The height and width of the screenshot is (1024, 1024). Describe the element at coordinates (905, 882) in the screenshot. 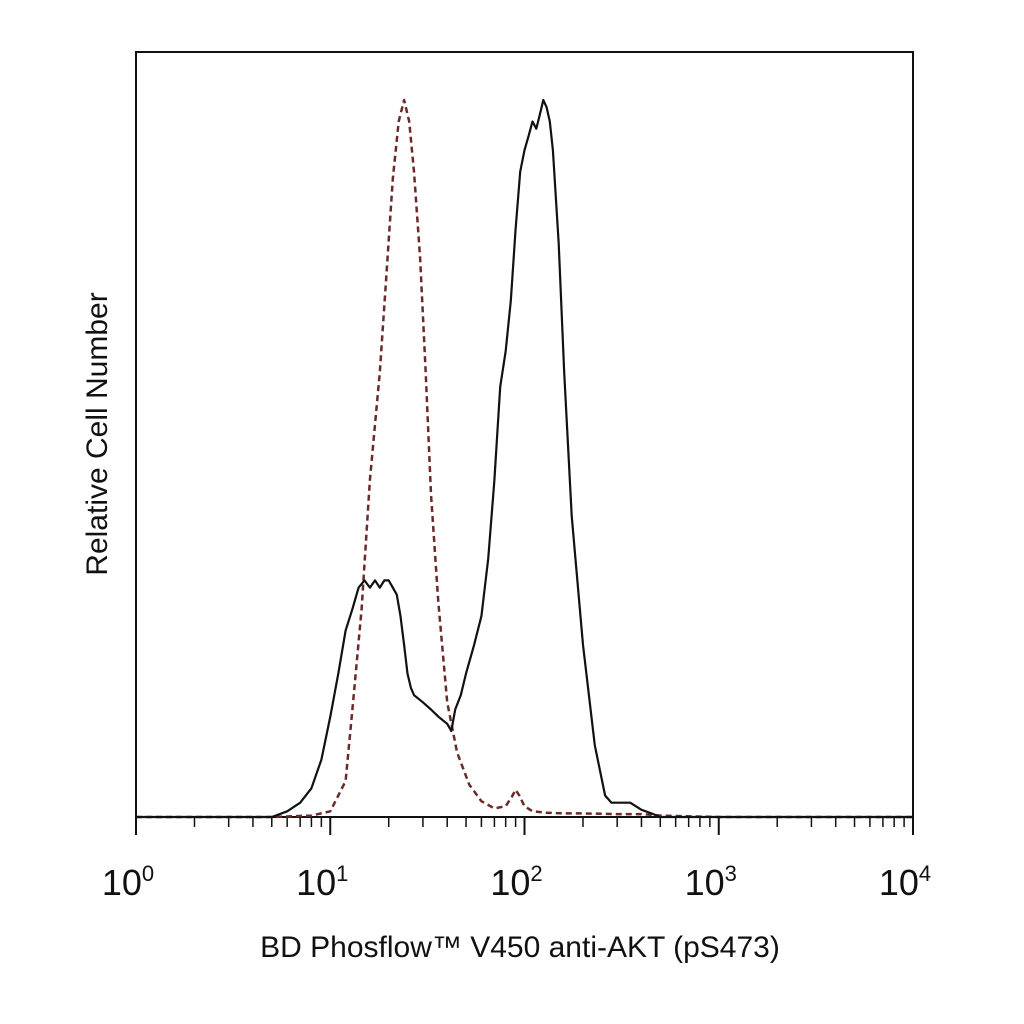

I see `x-tick-label: 10⁴` at that location.